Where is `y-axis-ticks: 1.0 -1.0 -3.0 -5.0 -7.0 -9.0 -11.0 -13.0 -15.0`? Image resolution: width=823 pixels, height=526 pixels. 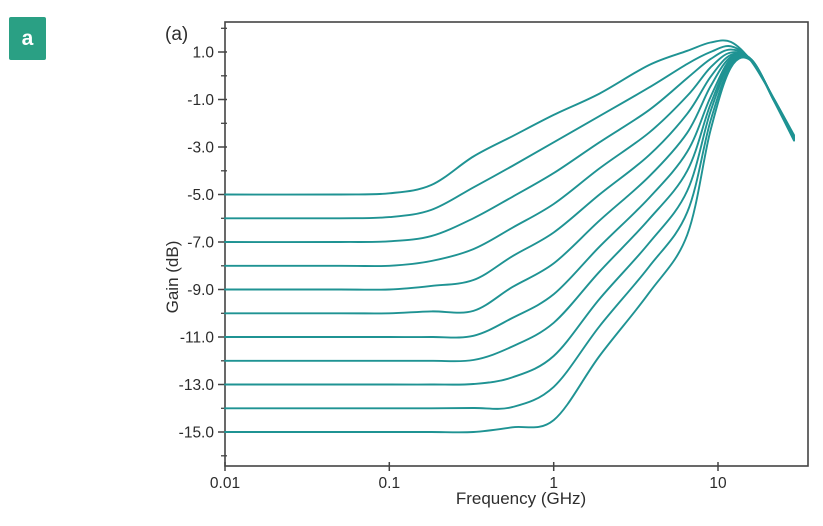 y-axis-ticks: 1.0 -1.0 -3.0 -5.0 -7.0 -9.0 -11.0 -13.0 -15.0 is located at coordinates (203, 242).